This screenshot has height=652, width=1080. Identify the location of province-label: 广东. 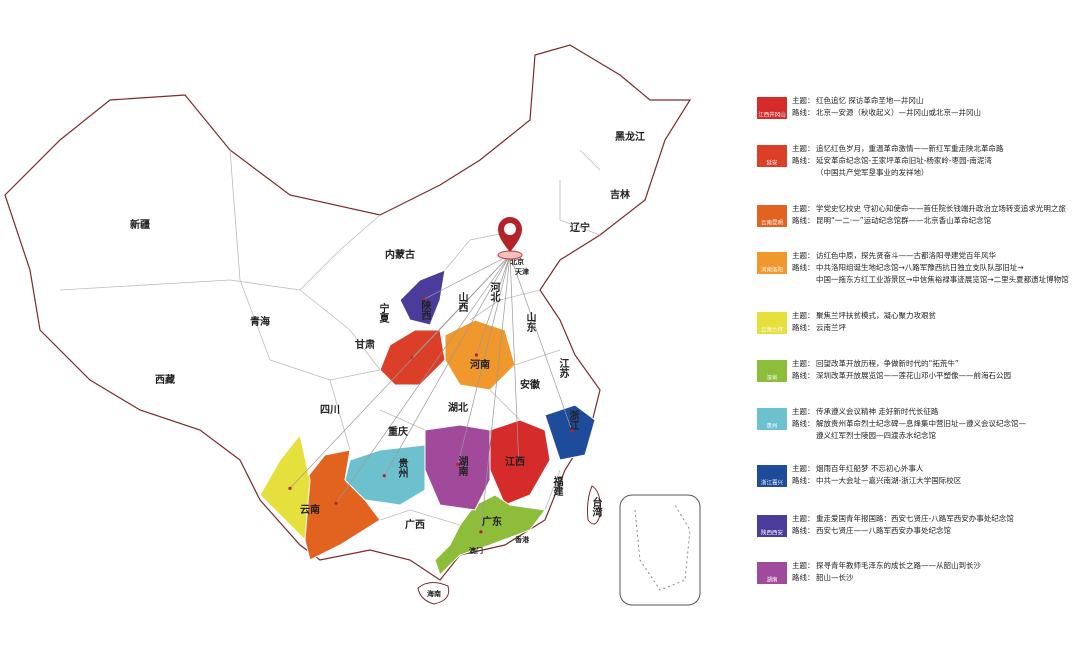
(492, 521).